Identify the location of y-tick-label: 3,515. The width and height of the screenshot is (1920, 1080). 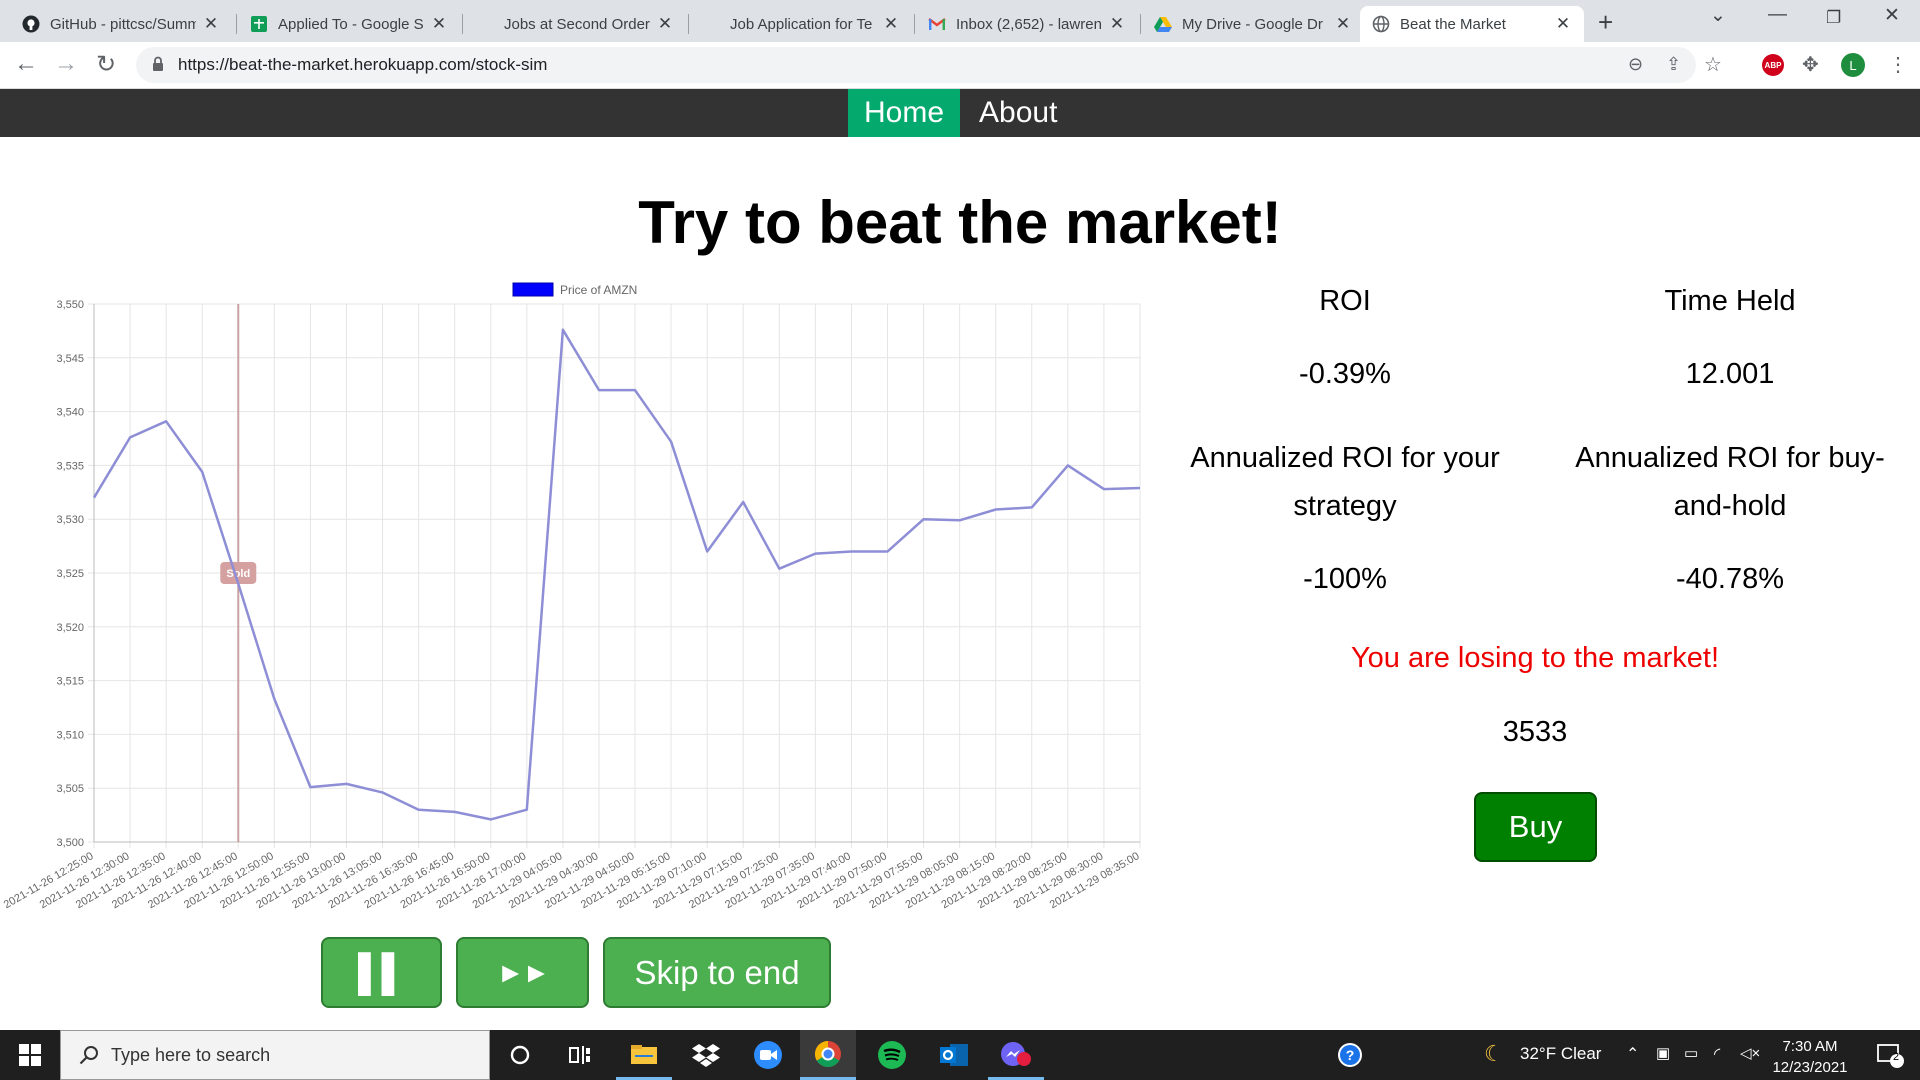
(70, 682).